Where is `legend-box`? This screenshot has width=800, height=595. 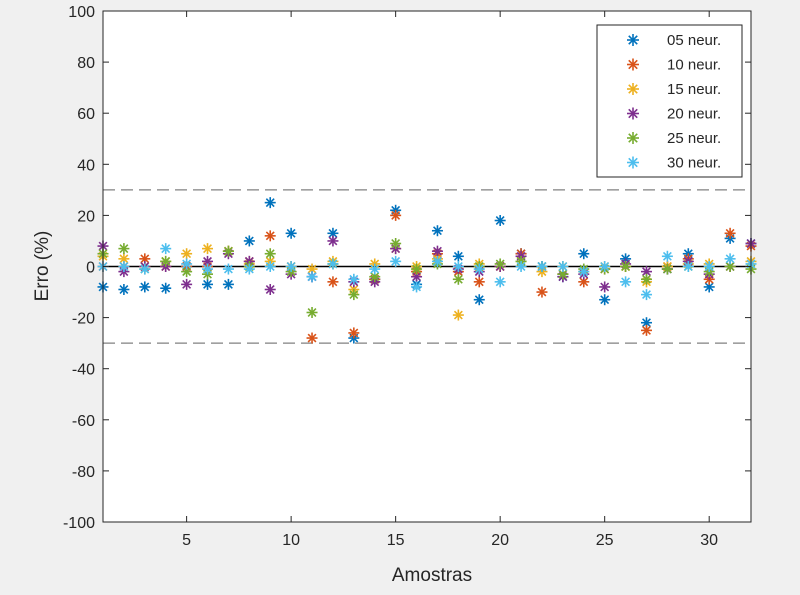
legend-box is located at coordinates (669, 101).